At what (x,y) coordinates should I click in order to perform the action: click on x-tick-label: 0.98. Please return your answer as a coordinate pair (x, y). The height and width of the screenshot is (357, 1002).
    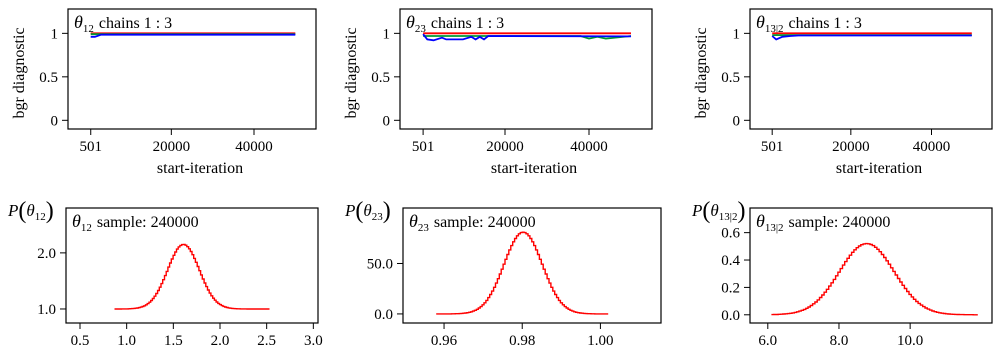
    Looking at the image, I should click on (522, 341).